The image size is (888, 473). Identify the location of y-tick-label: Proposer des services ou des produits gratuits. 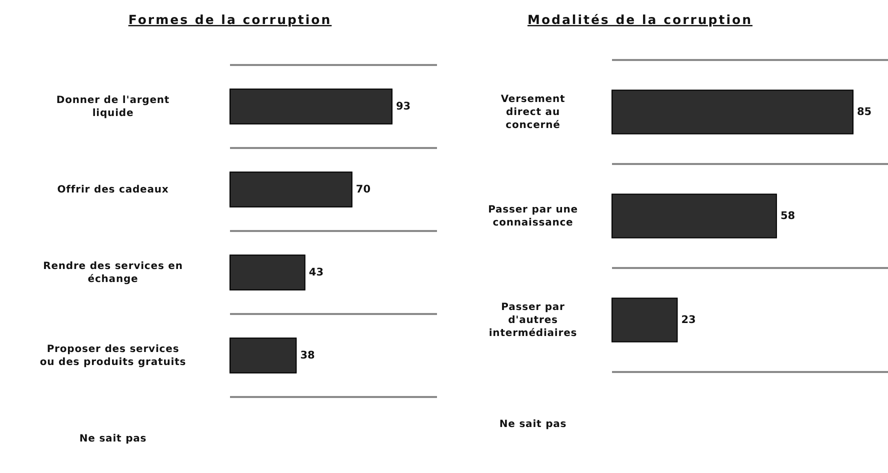
(113, 356).